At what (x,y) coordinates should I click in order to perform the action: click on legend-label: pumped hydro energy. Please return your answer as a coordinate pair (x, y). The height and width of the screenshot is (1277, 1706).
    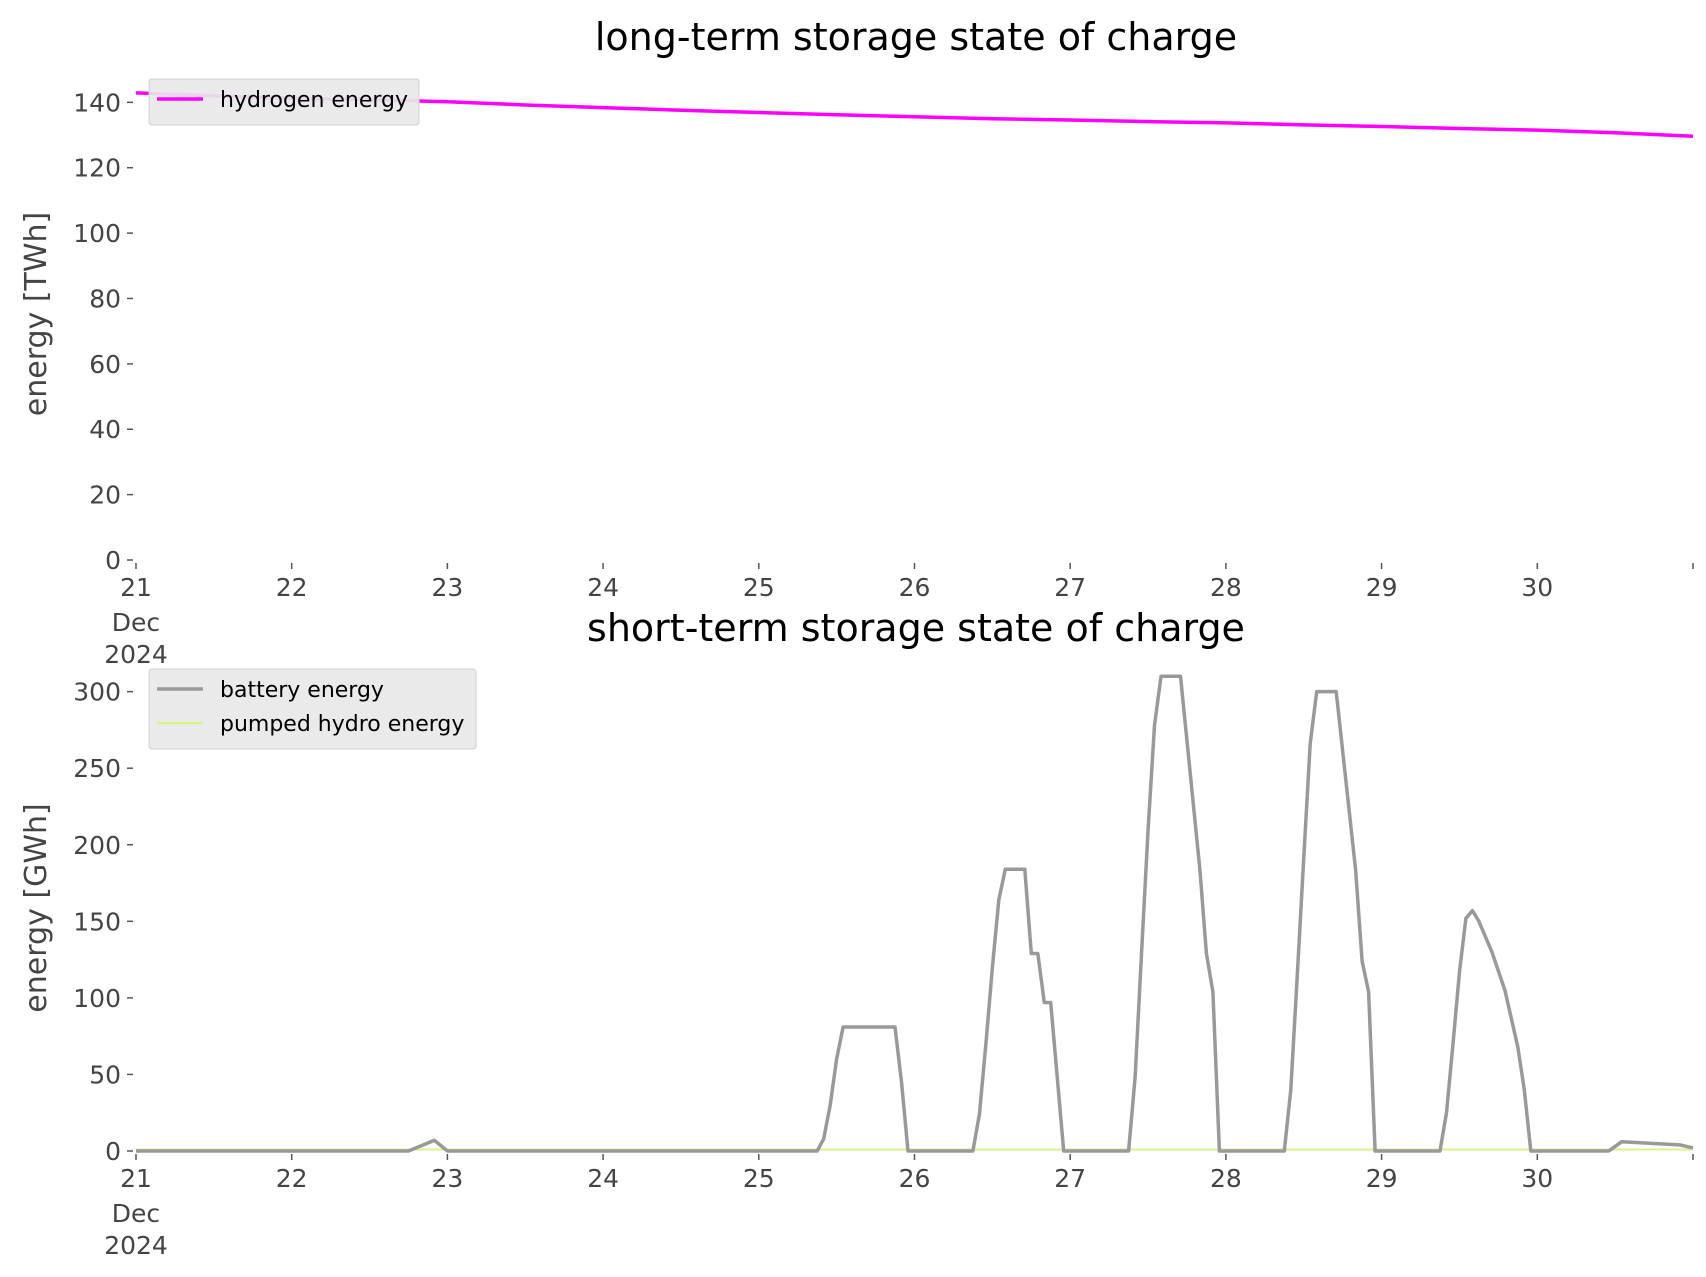
    Looking at the image, I should click on (342, 724).